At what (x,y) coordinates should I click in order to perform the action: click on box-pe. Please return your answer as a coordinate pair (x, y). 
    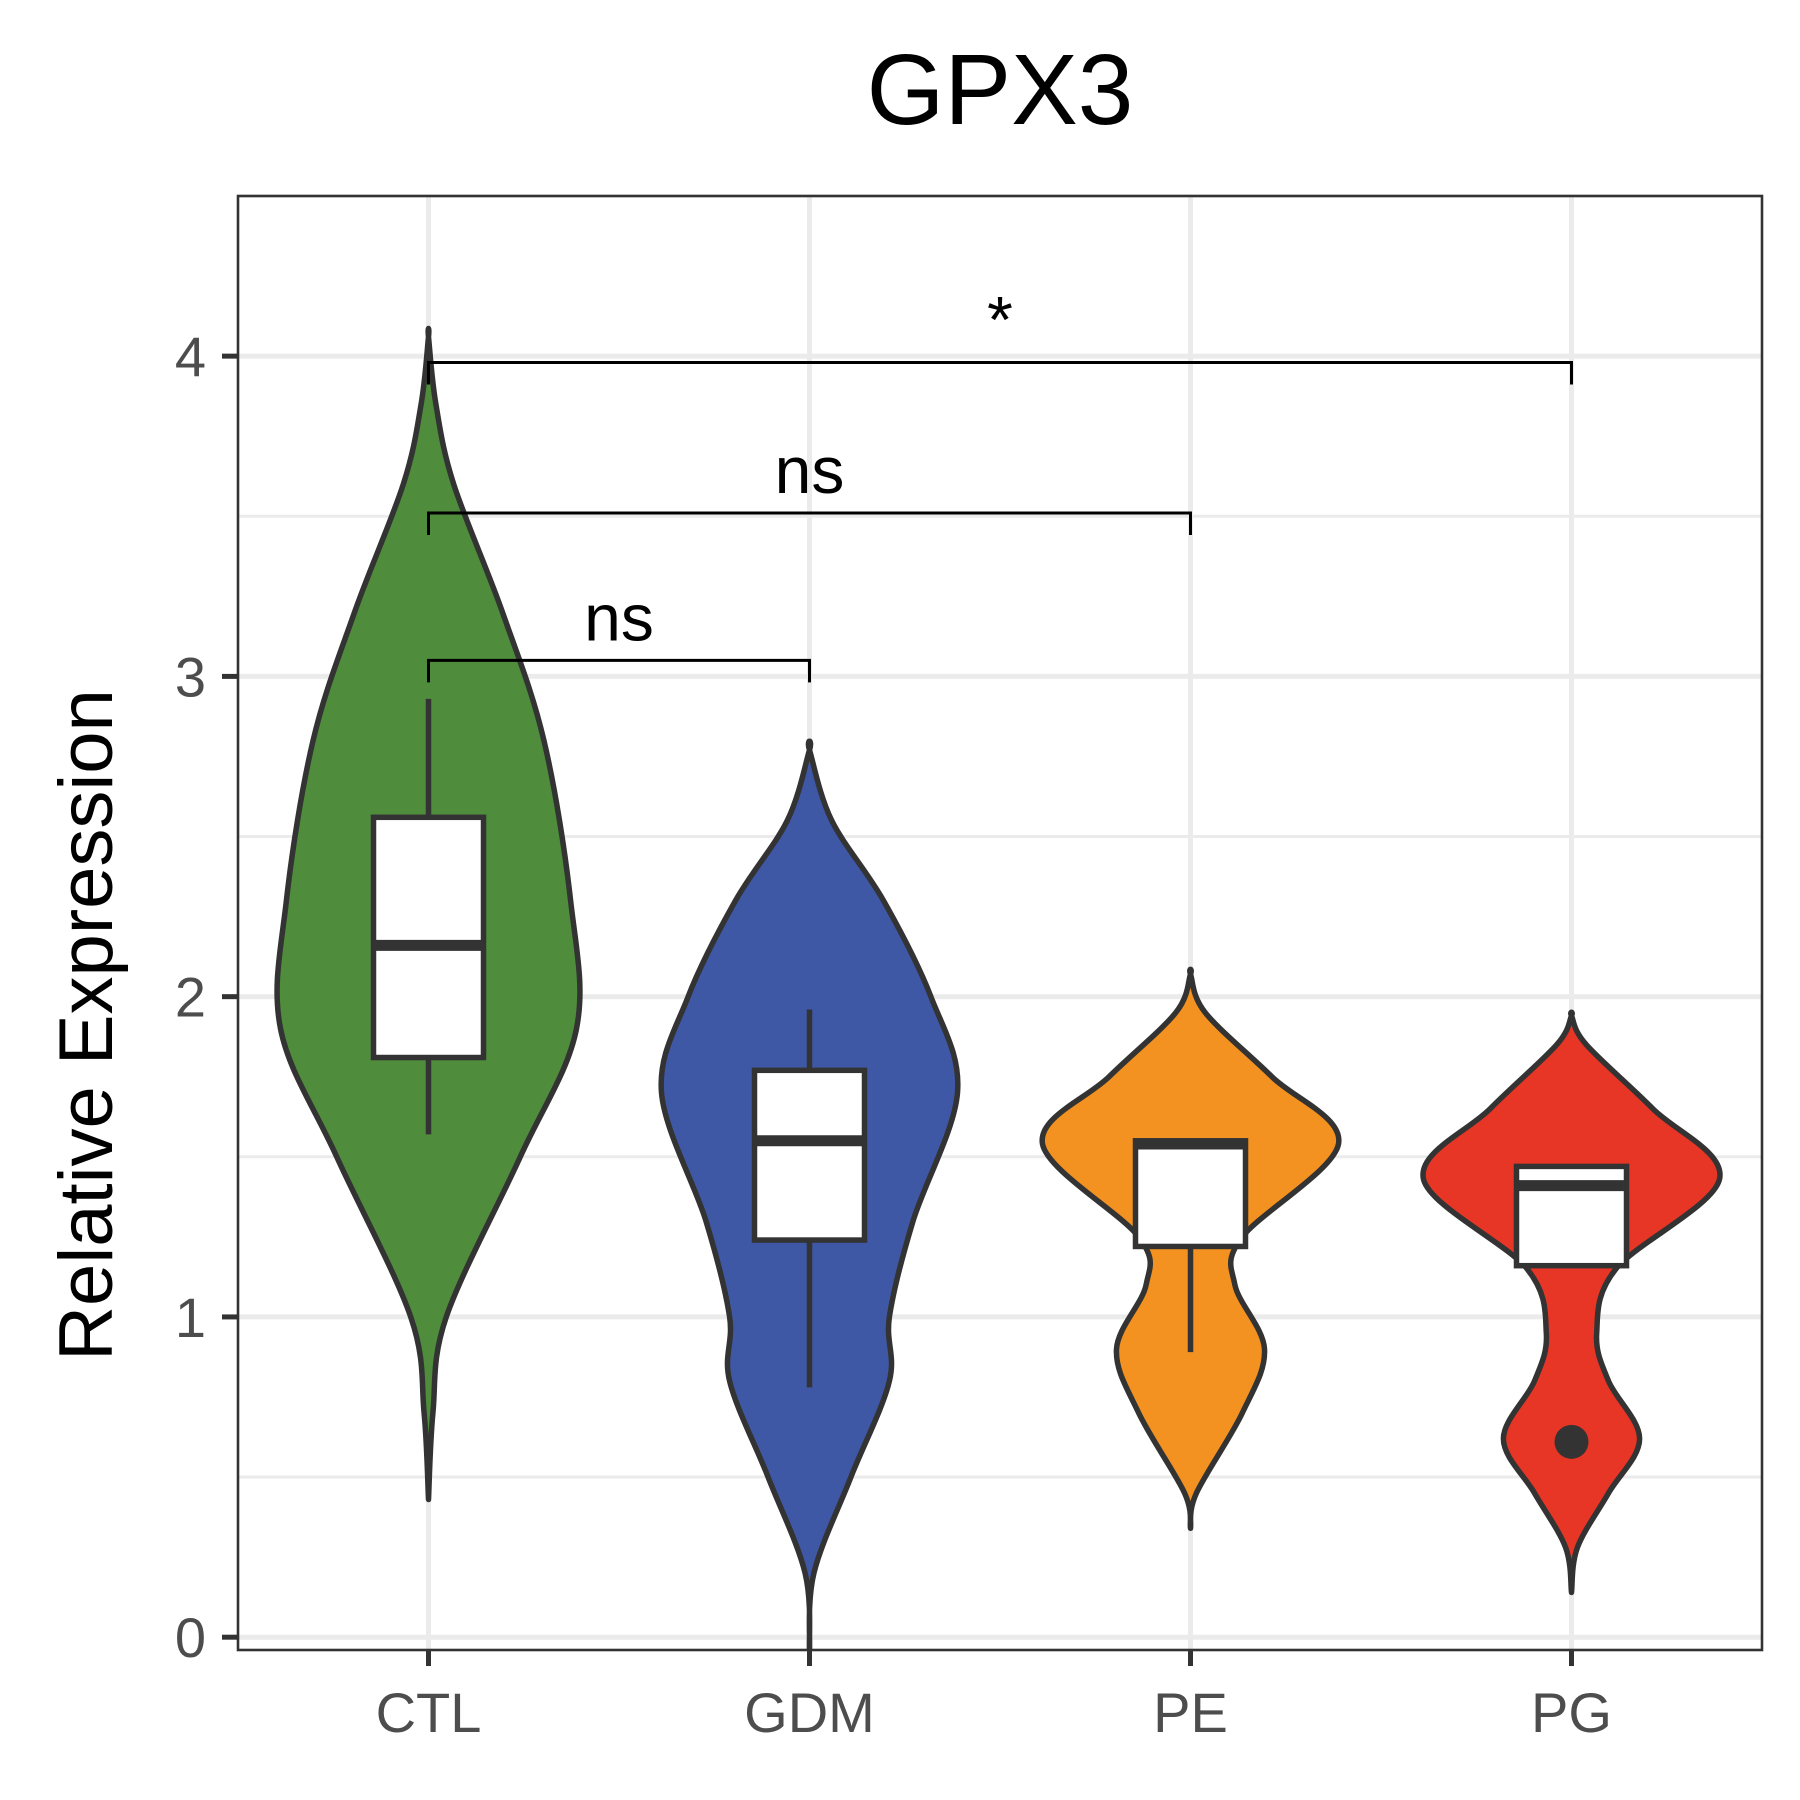
    Looking at the image, I should click on (1190, 1194).